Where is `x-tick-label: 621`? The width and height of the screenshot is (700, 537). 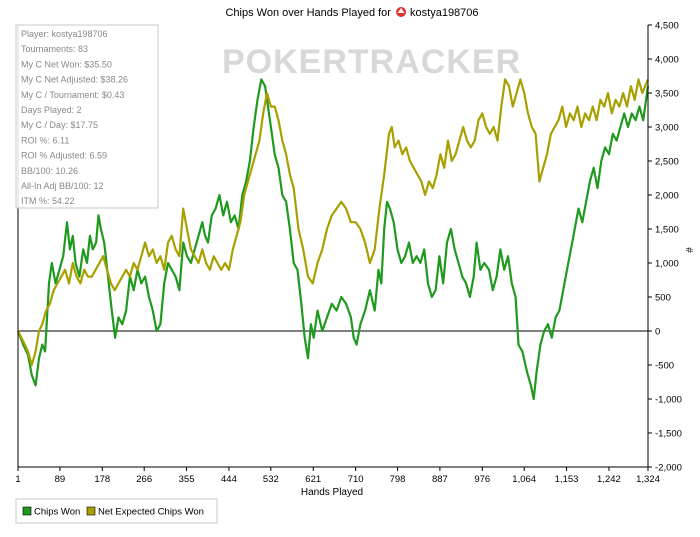 x-tick-label: 621 is located at coordinates (313, 479).